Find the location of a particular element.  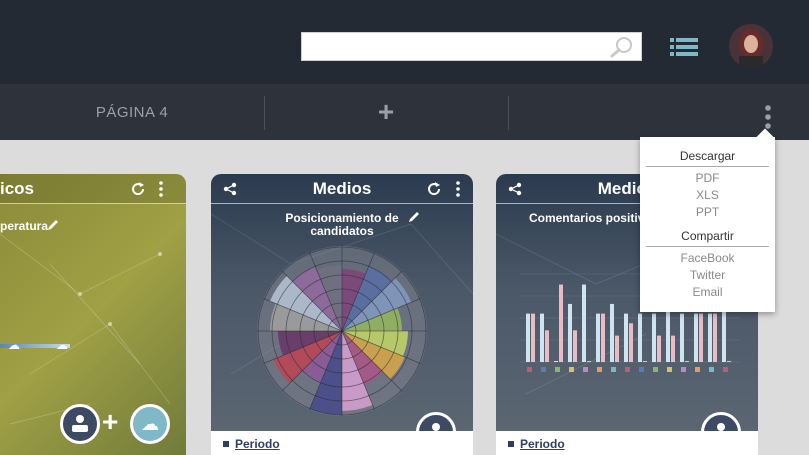

search-input is located at coordinates (458, 47).